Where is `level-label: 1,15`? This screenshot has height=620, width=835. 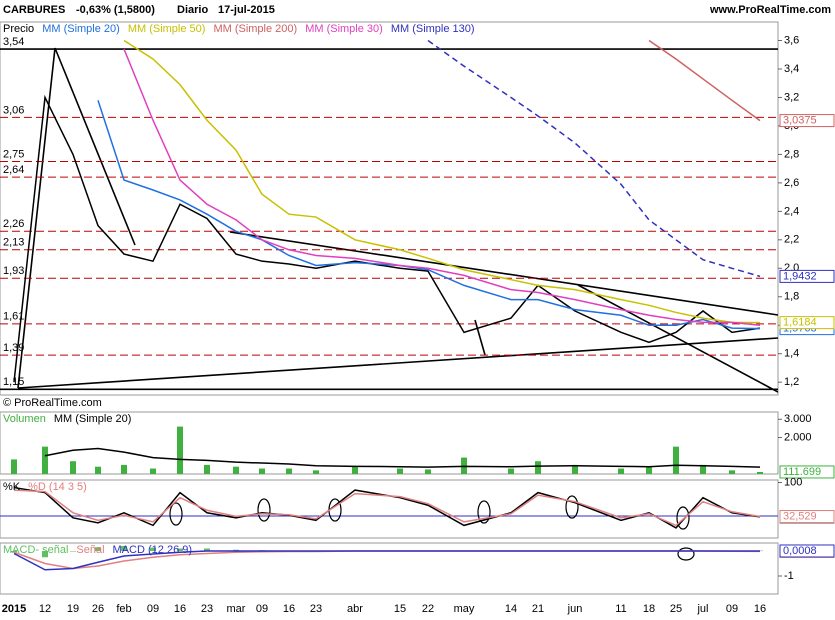 level-label: 1,15 is located at coordinates (13, 382).